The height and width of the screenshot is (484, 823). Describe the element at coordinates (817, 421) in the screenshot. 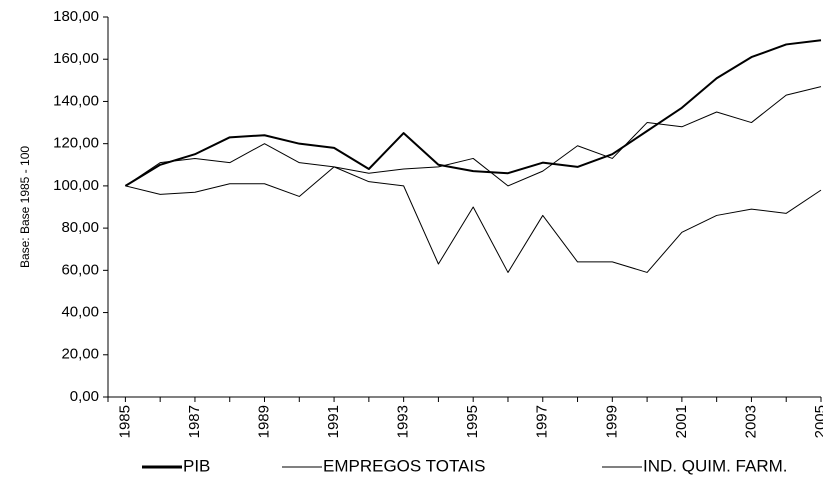

I see `x-tick-label: 2005` at that location.